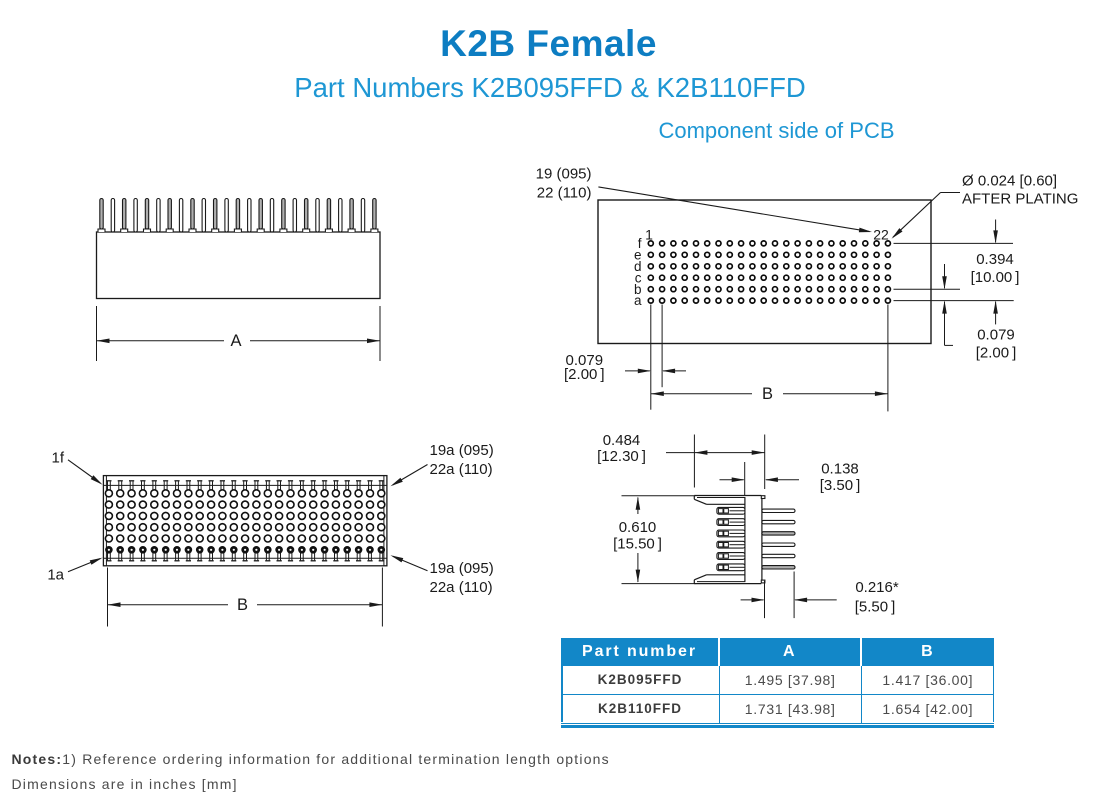  I want to click on svg-text: b, so click(638, 289).